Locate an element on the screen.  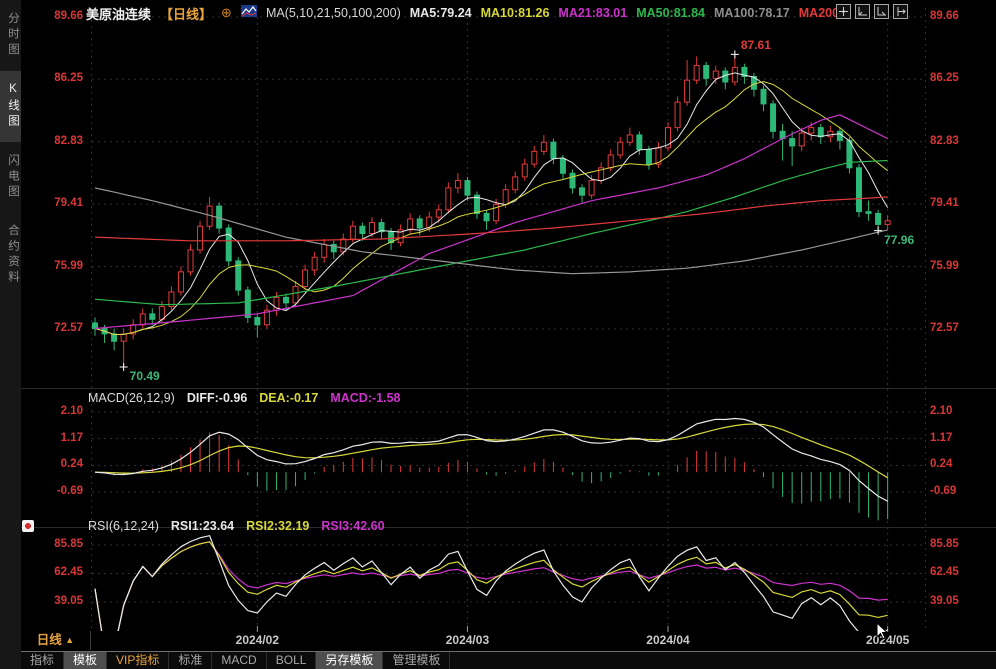
sidebar-item-contract-info: 合约资料 is located at coordinates (13, 255).